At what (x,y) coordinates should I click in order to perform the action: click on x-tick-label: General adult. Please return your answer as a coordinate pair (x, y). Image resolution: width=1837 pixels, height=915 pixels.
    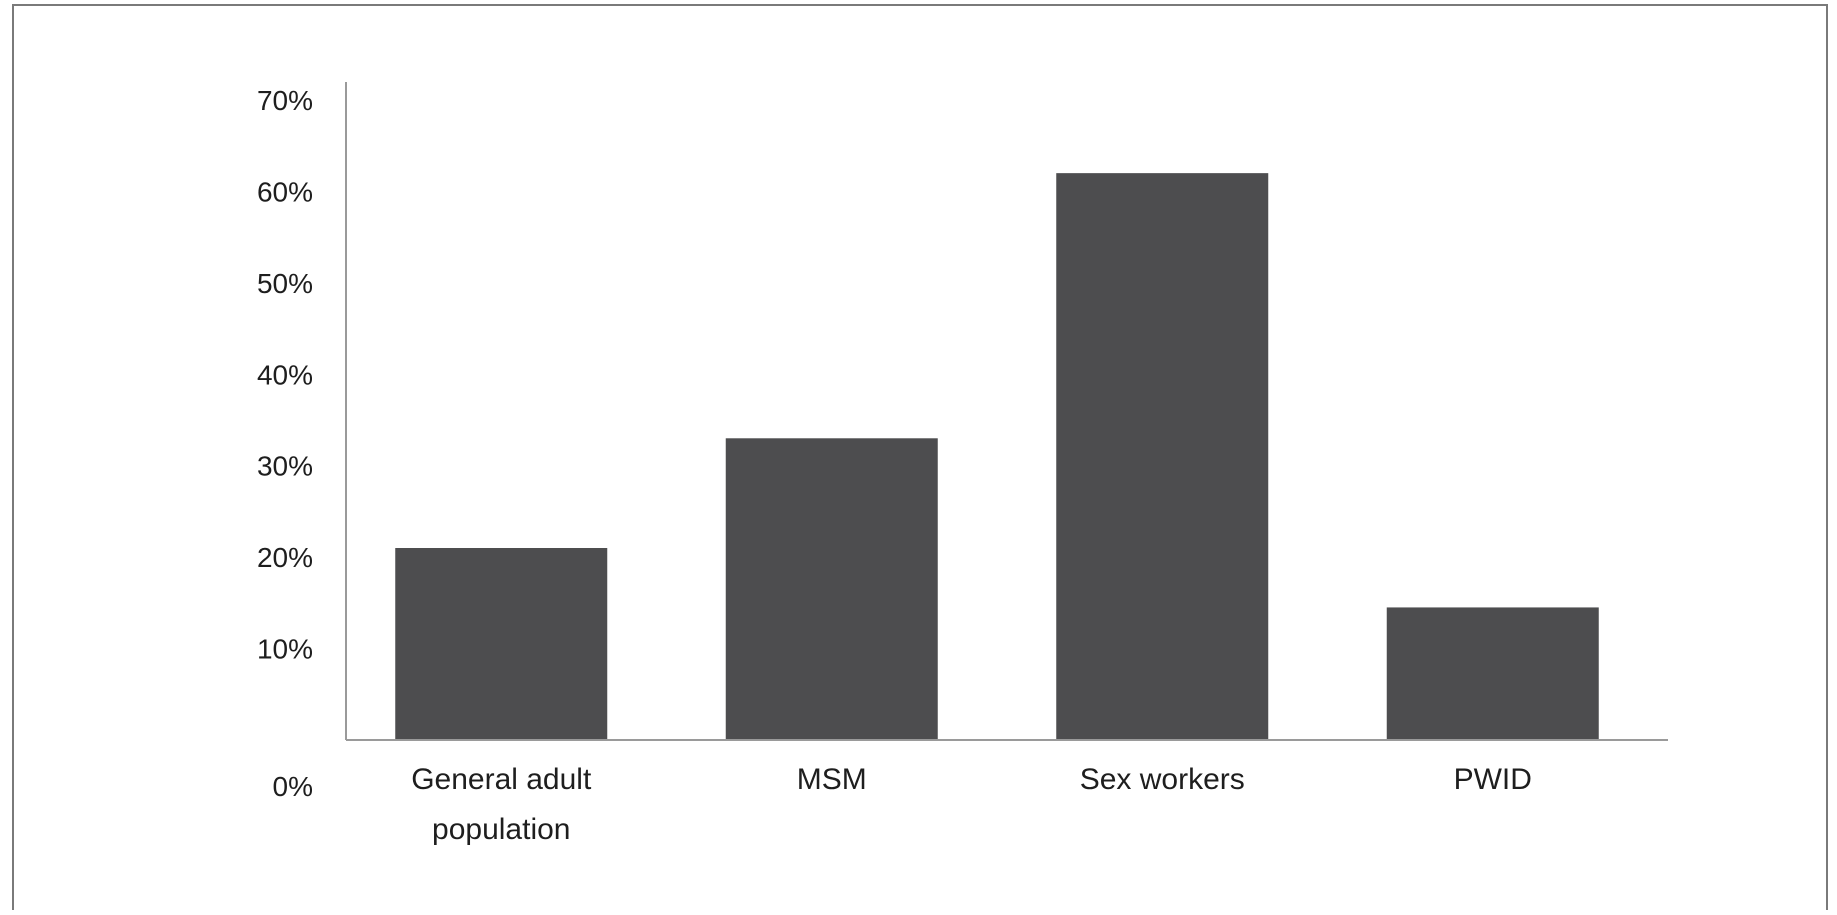
    Looking at the image, I should click on (501, 779).